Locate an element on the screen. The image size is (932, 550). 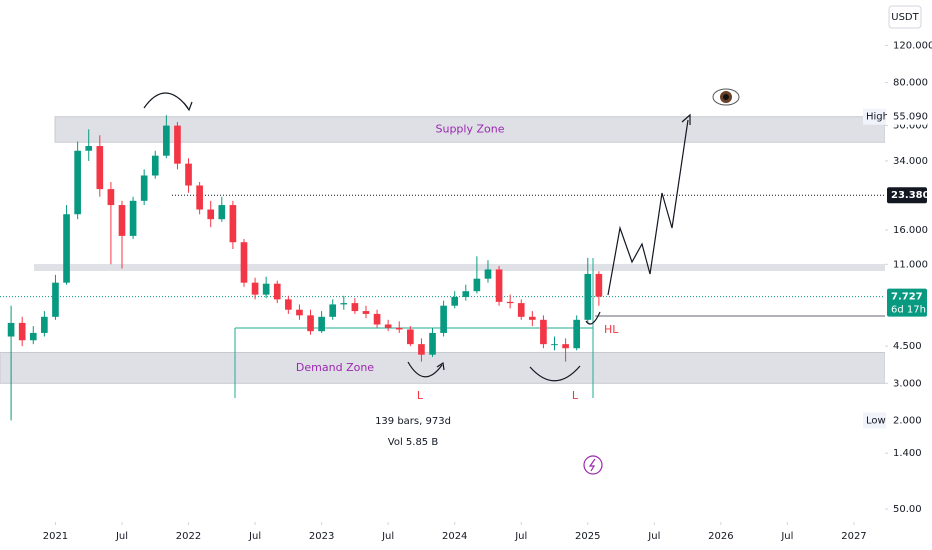
projection-path is located at coordinates (648, 207).